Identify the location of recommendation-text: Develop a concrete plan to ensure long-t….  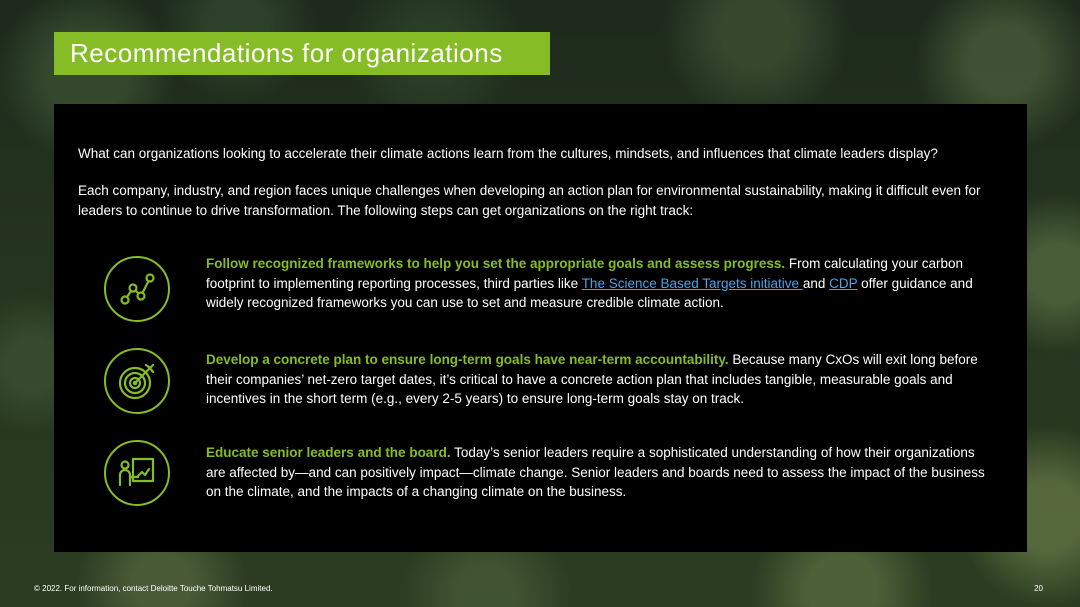
(596, 379).